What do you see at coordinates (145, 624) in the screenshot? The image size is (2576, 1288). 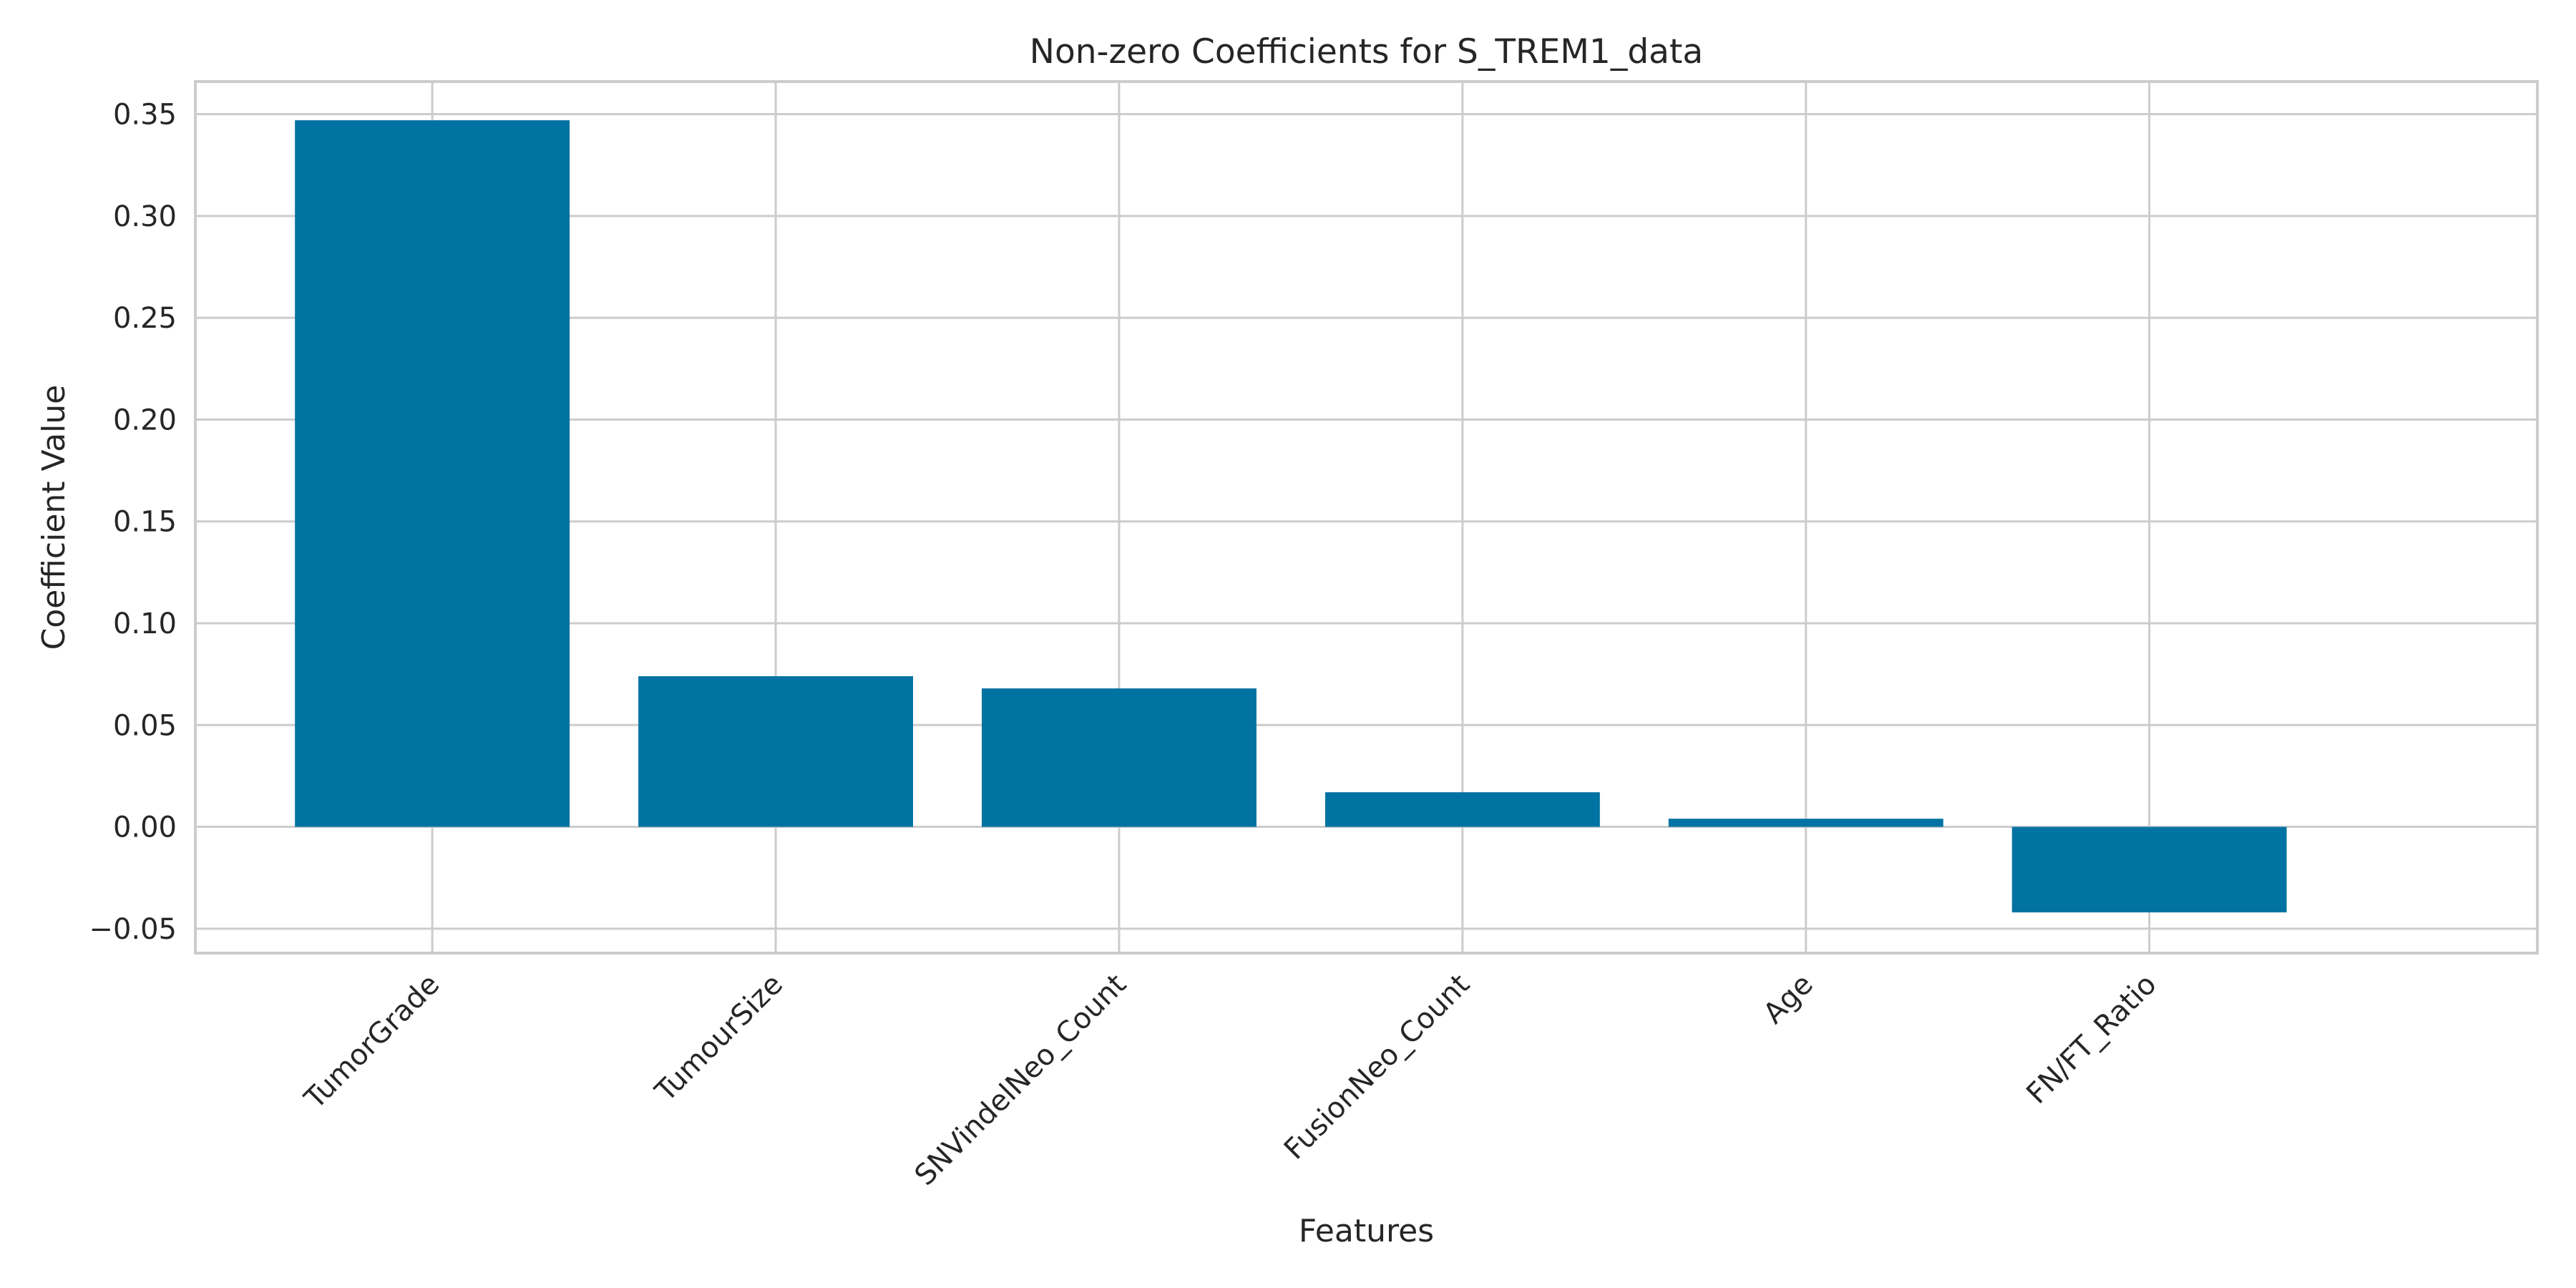 I see `y-tick-label: 0.10` at bounding box center [145, 624].